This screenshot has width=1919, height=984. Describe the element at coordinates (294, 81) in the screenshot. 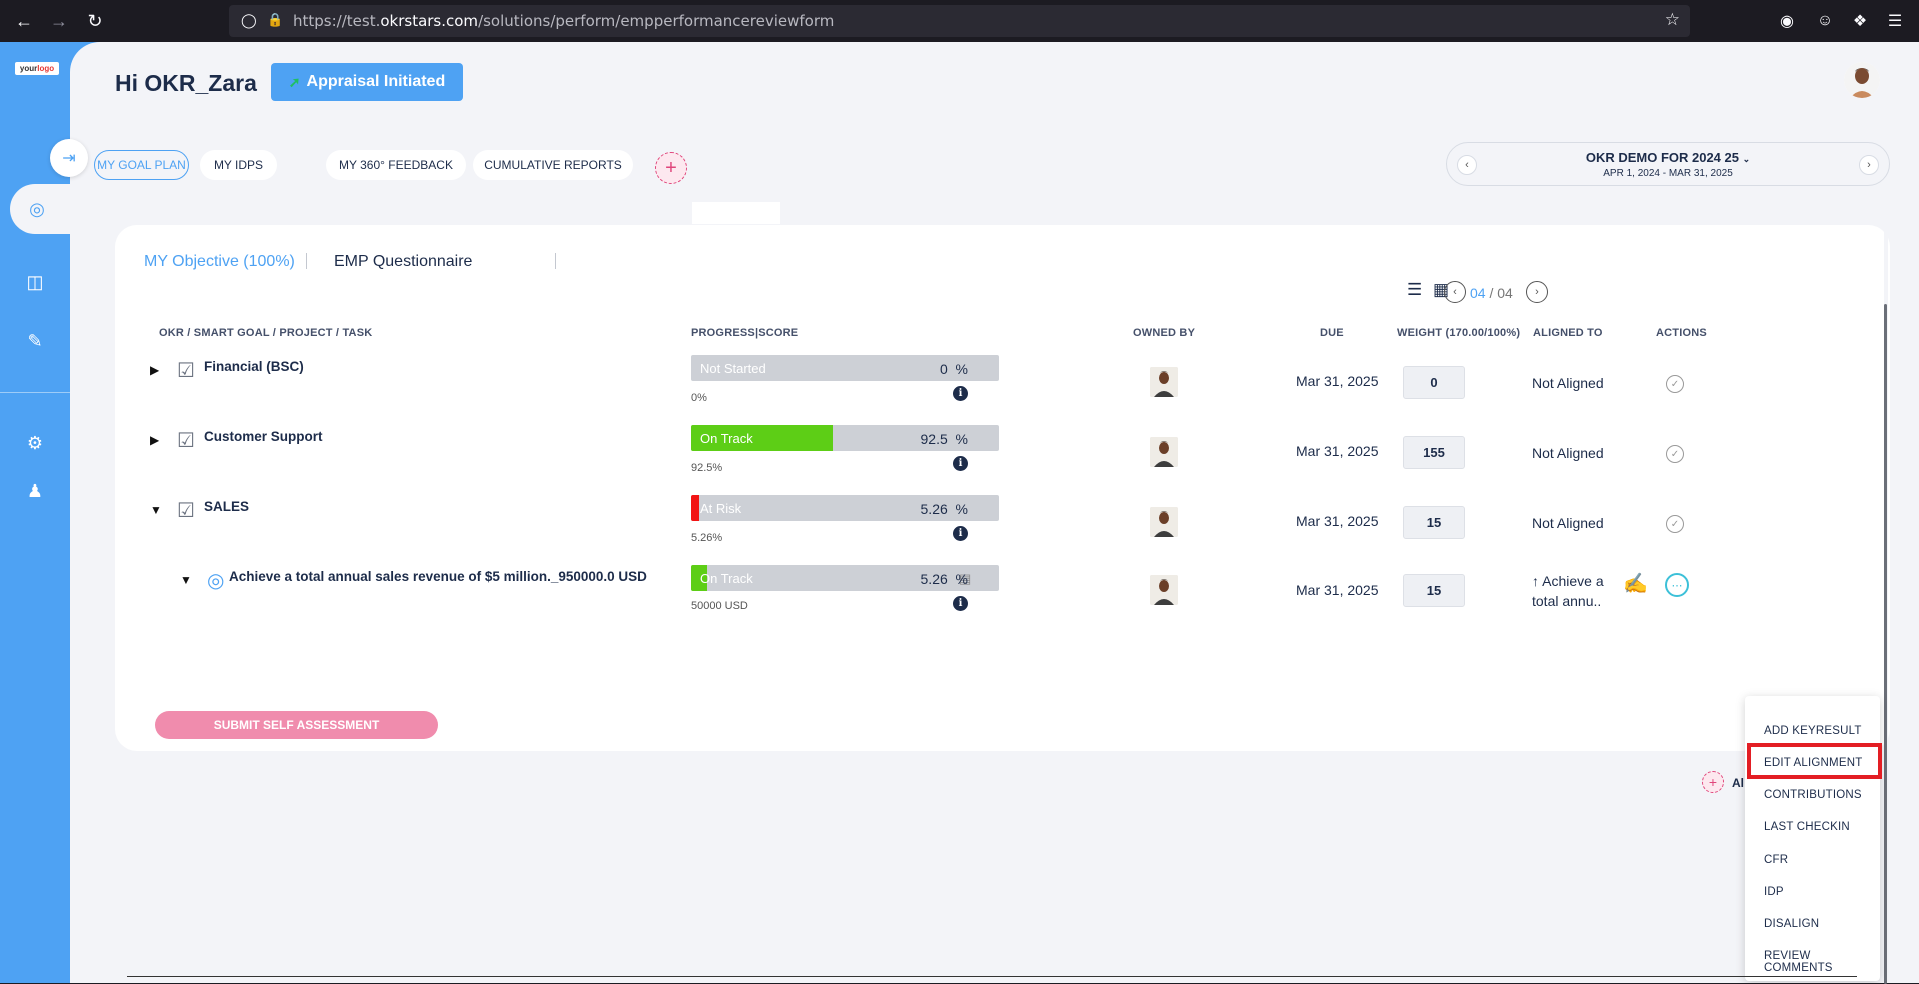

I see `trend-icon: ➚` at that location.